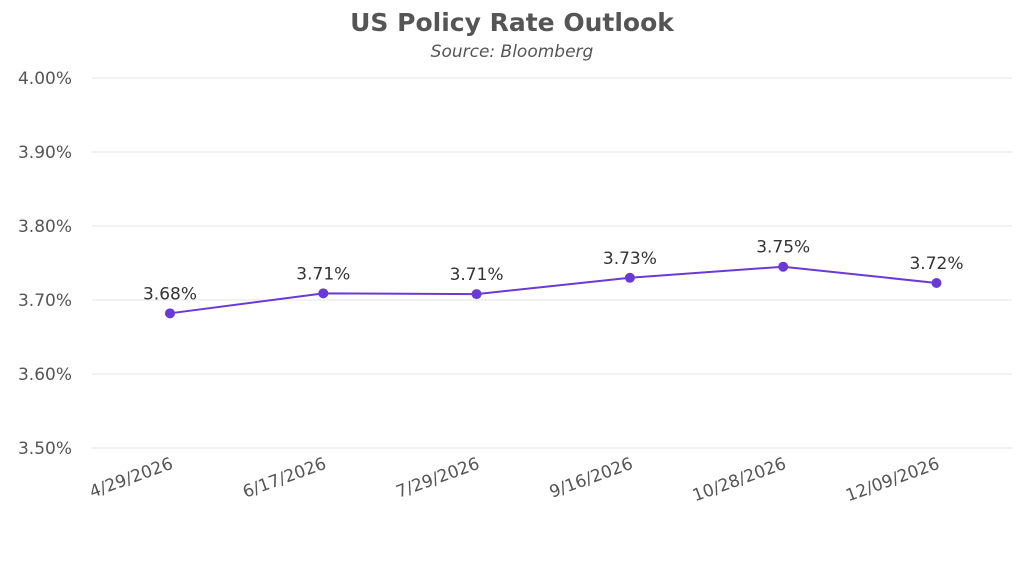 This screenshot has width=1024, height=576. I want to click on chart-title: US Policy Rate Outlook, so click(512, 22).